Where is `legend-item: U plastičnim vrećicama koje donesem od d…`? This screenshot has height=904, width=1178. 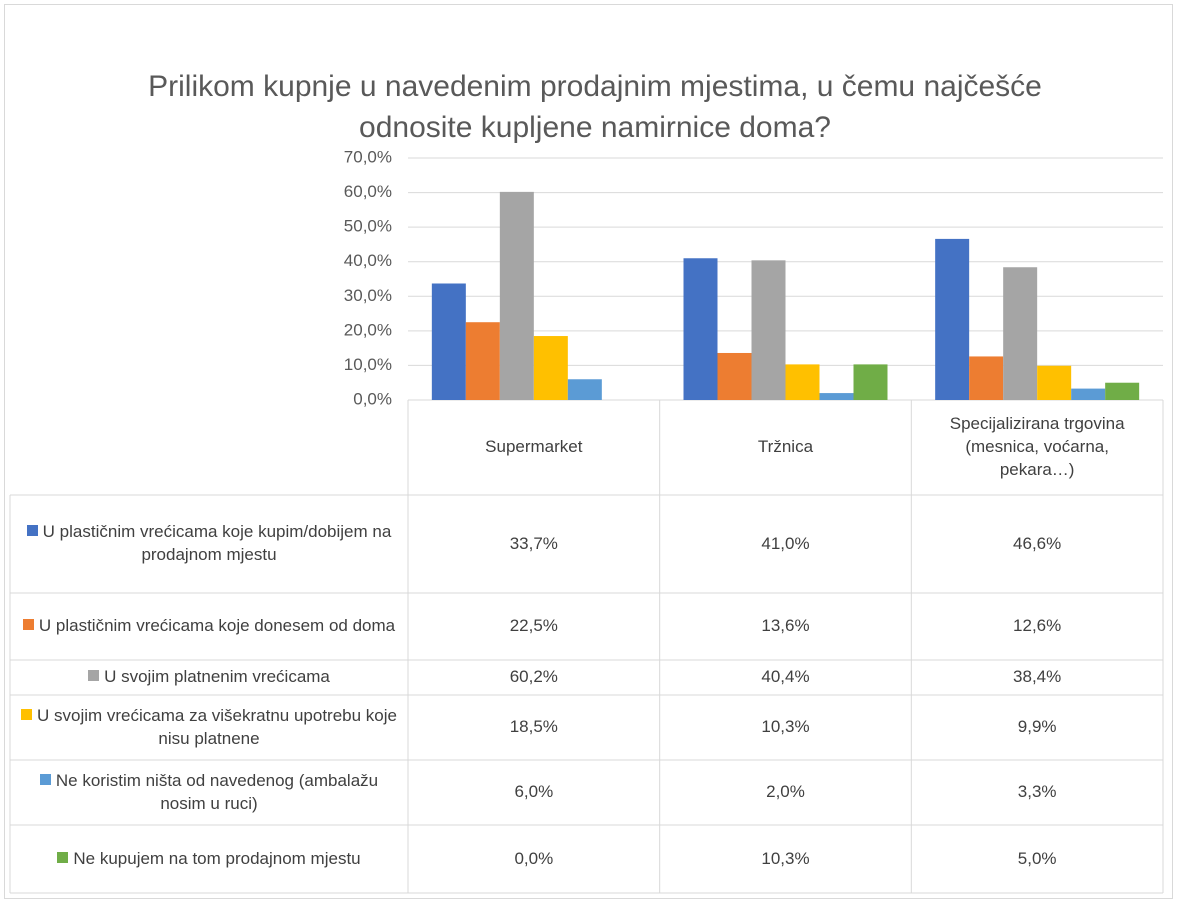
legend-item: U plastičnim vrećicama koje donesem od d… is located at coordinates (209, 626).